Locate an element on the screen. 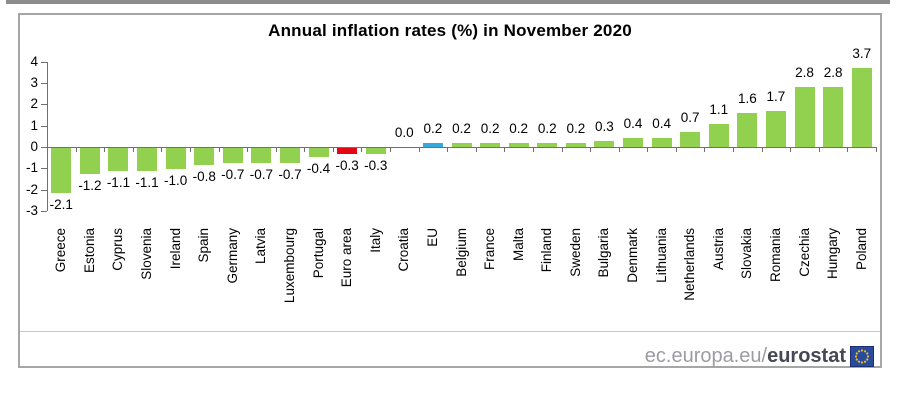  category-label: Spain is located at coordinates (204, 245).